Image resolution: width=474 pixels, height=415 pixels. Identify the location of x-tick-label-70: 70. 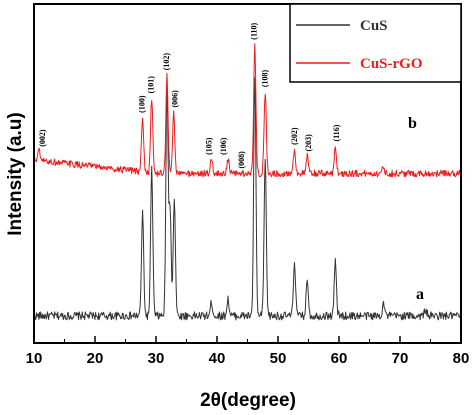
(400, 358).